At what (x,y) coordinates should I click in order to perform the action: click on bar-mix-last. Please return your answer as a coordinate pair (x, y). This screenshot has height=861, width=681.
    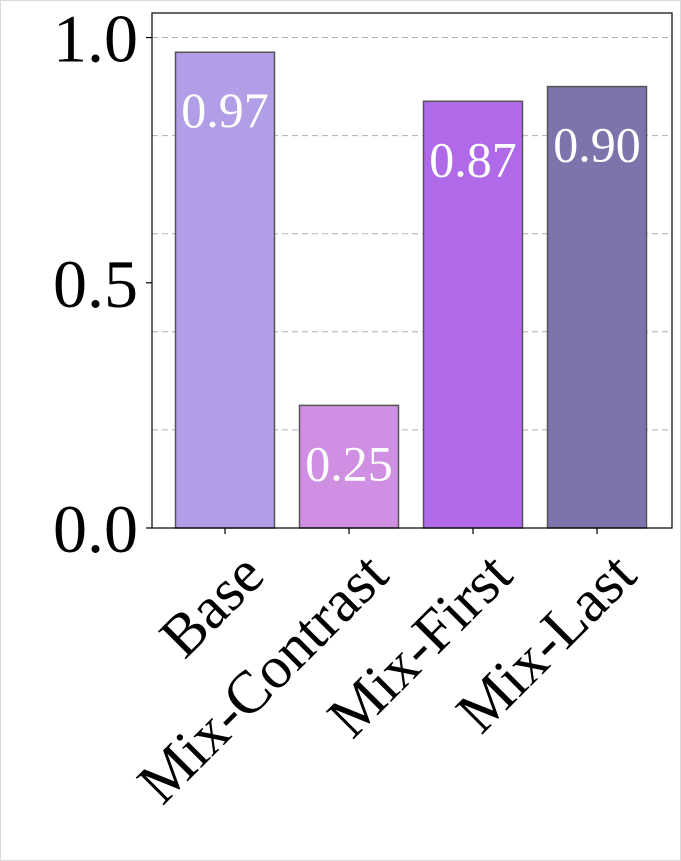
    Looking at the image, I should click on (597, 307).